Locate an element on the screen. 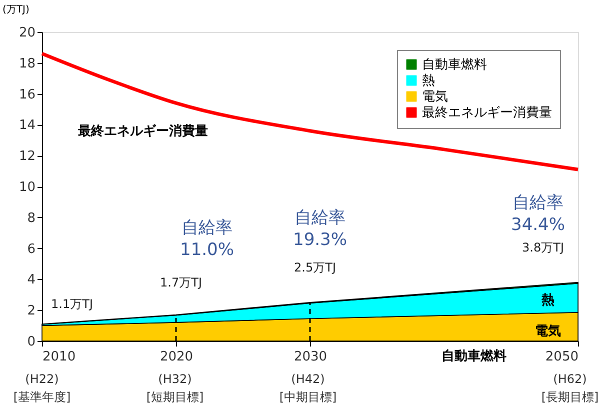 This screenshot has width=612, height=414. total-label: 2.5万TJ is located at coordinates (315, 267).